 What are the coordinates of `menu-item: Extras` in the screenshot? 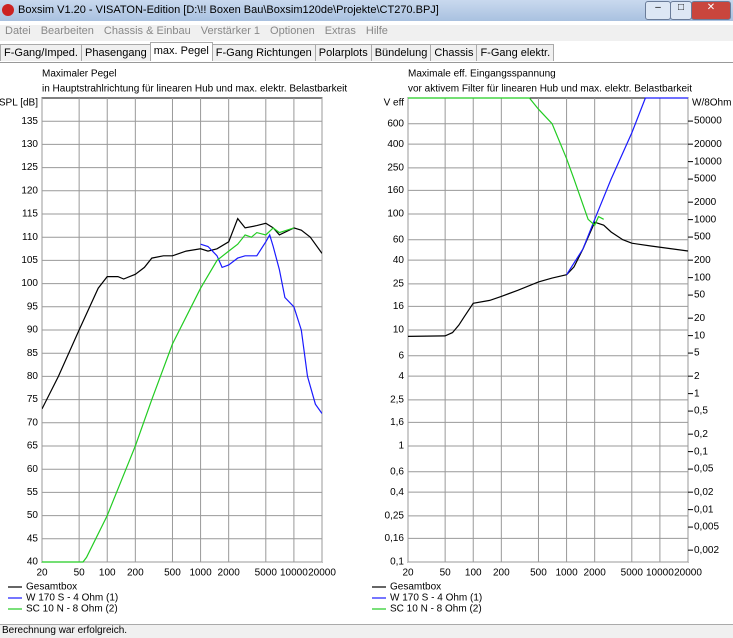 It's located at (340, 31).